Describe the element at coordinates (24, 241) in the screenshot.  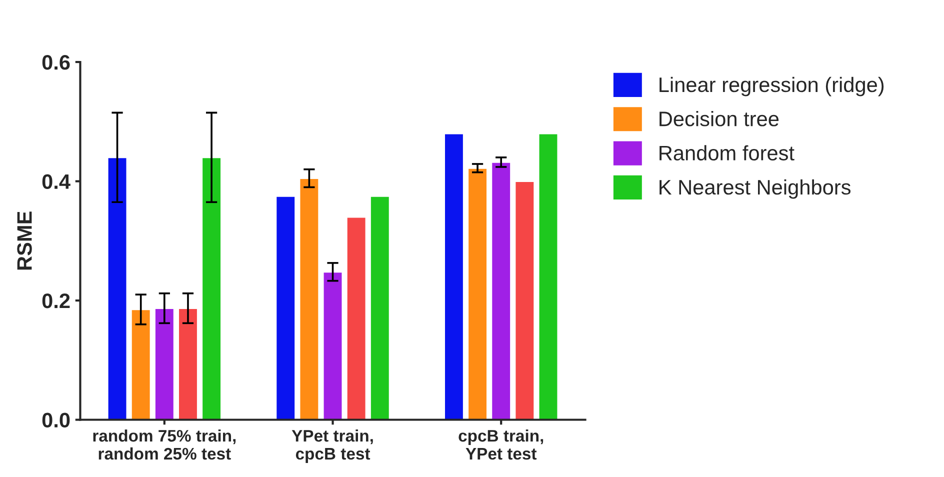
I see `y-axis-title: RSME` at that location.